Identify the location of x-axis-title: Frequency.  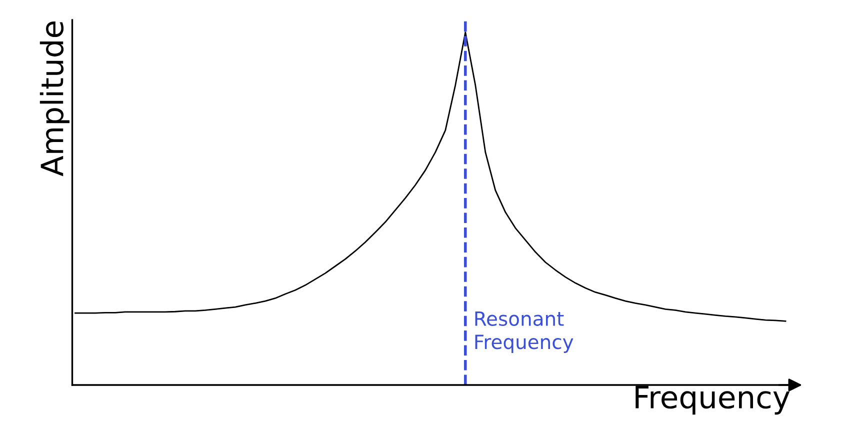
(713, 400).